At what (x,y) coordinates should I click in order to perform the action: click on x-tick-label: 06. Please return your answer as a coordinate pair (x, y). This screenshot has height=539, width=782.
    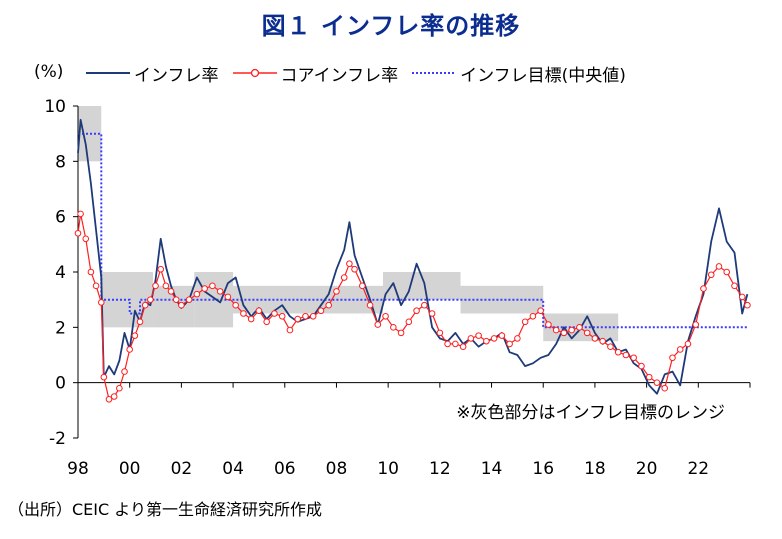
    Looking at the image, I should click on (285, 469).